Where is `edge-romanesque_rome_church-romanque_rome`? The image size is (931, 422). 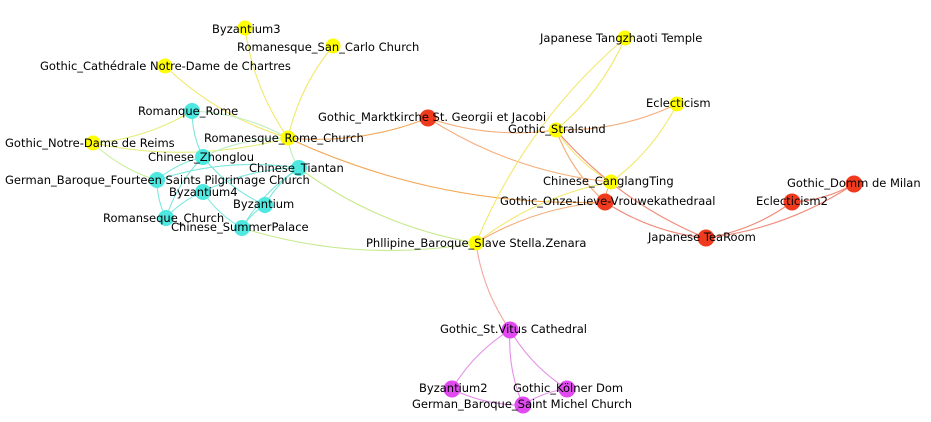
edge-romanesque_rome_church-romanque_rome is located at coordinates (240, 124).